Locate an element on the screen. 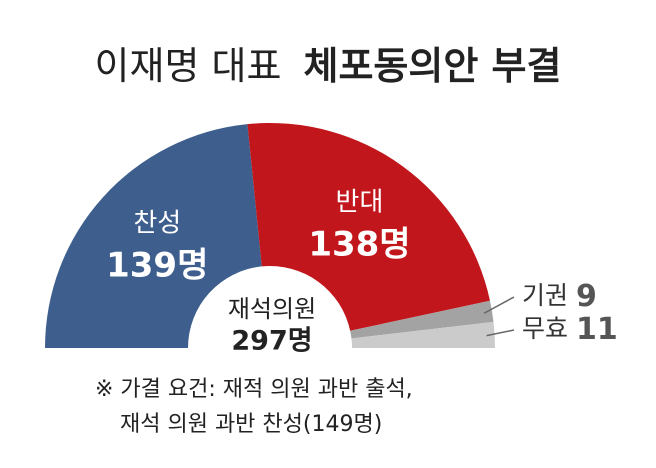  note: 재석 의원 과반 찬성(149명) is located at coordinates (251, 424).